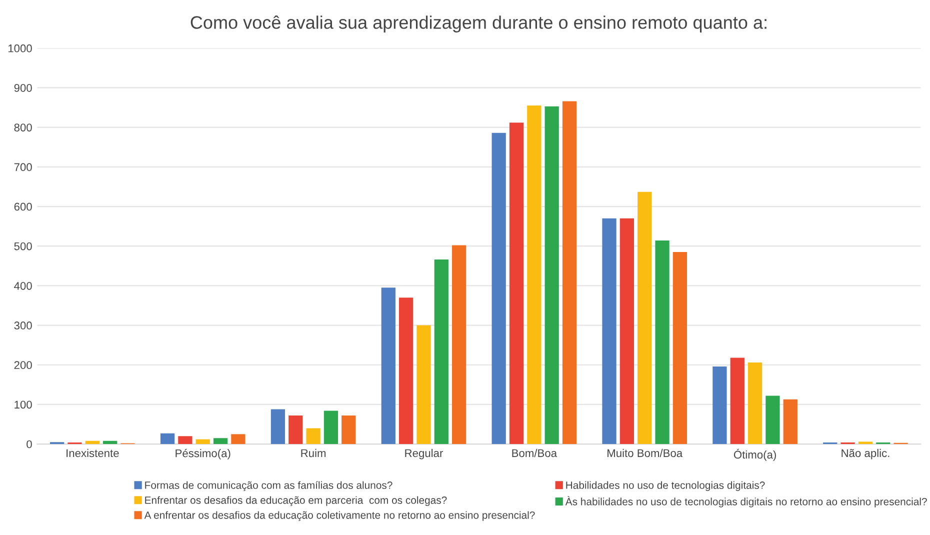 This screenshot has width=930, height=535. Describe the element at coordinates (20, 48) in the screenshot. I see `y-tick-label: 1000` at that location.